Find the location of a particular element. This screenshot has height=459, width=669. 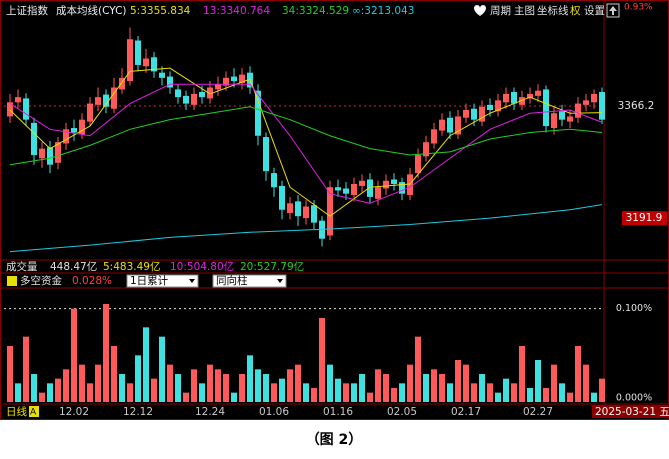

x-tick-label: 02.17 is located at coordinates (466, 412).